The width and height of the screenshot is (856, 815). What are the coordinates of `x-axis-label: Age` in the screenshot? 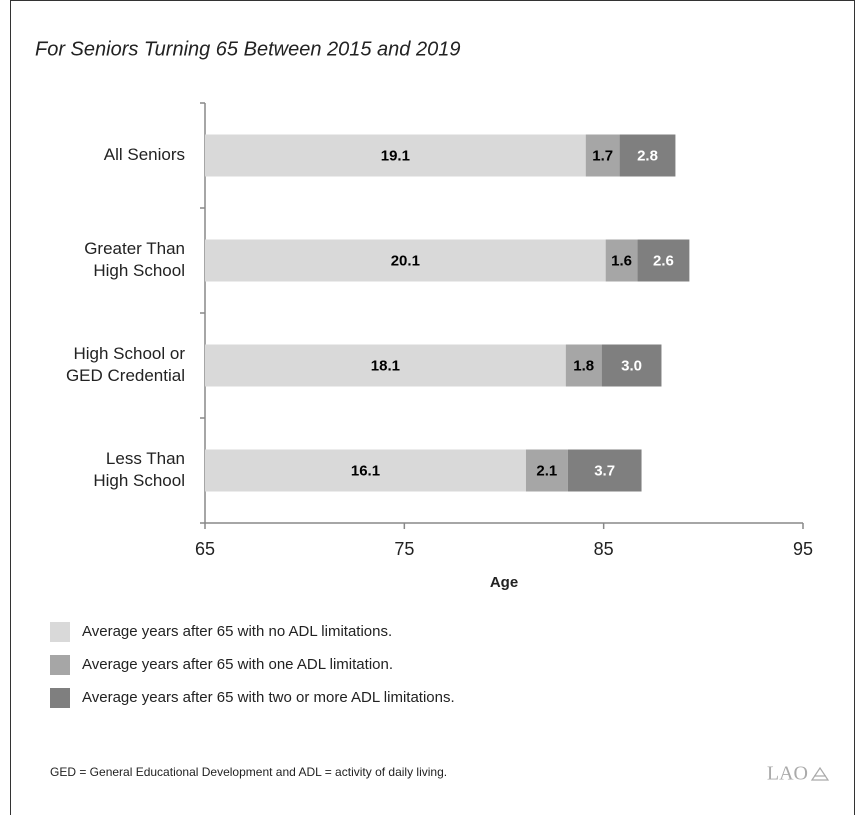 It's located at (504, 582).